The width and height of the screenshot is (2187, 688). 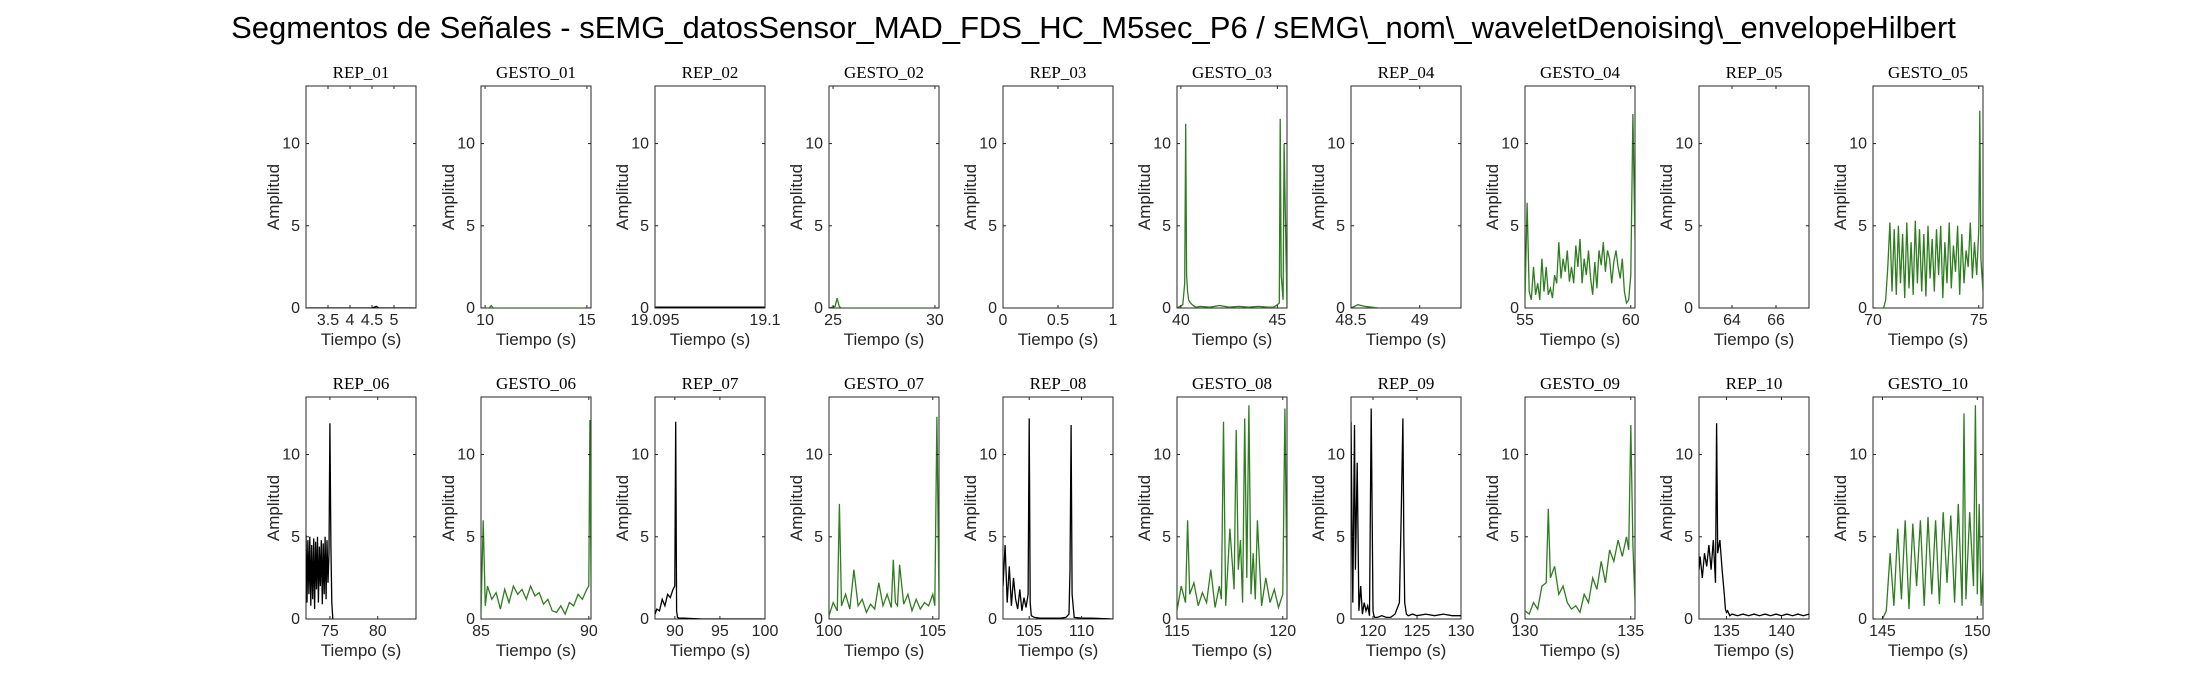 I want to click on subplot-rep-09: REP_09 120 125 130 0 5 10 Tiempo (s) Amplitud, so click(x=1391, y=517).